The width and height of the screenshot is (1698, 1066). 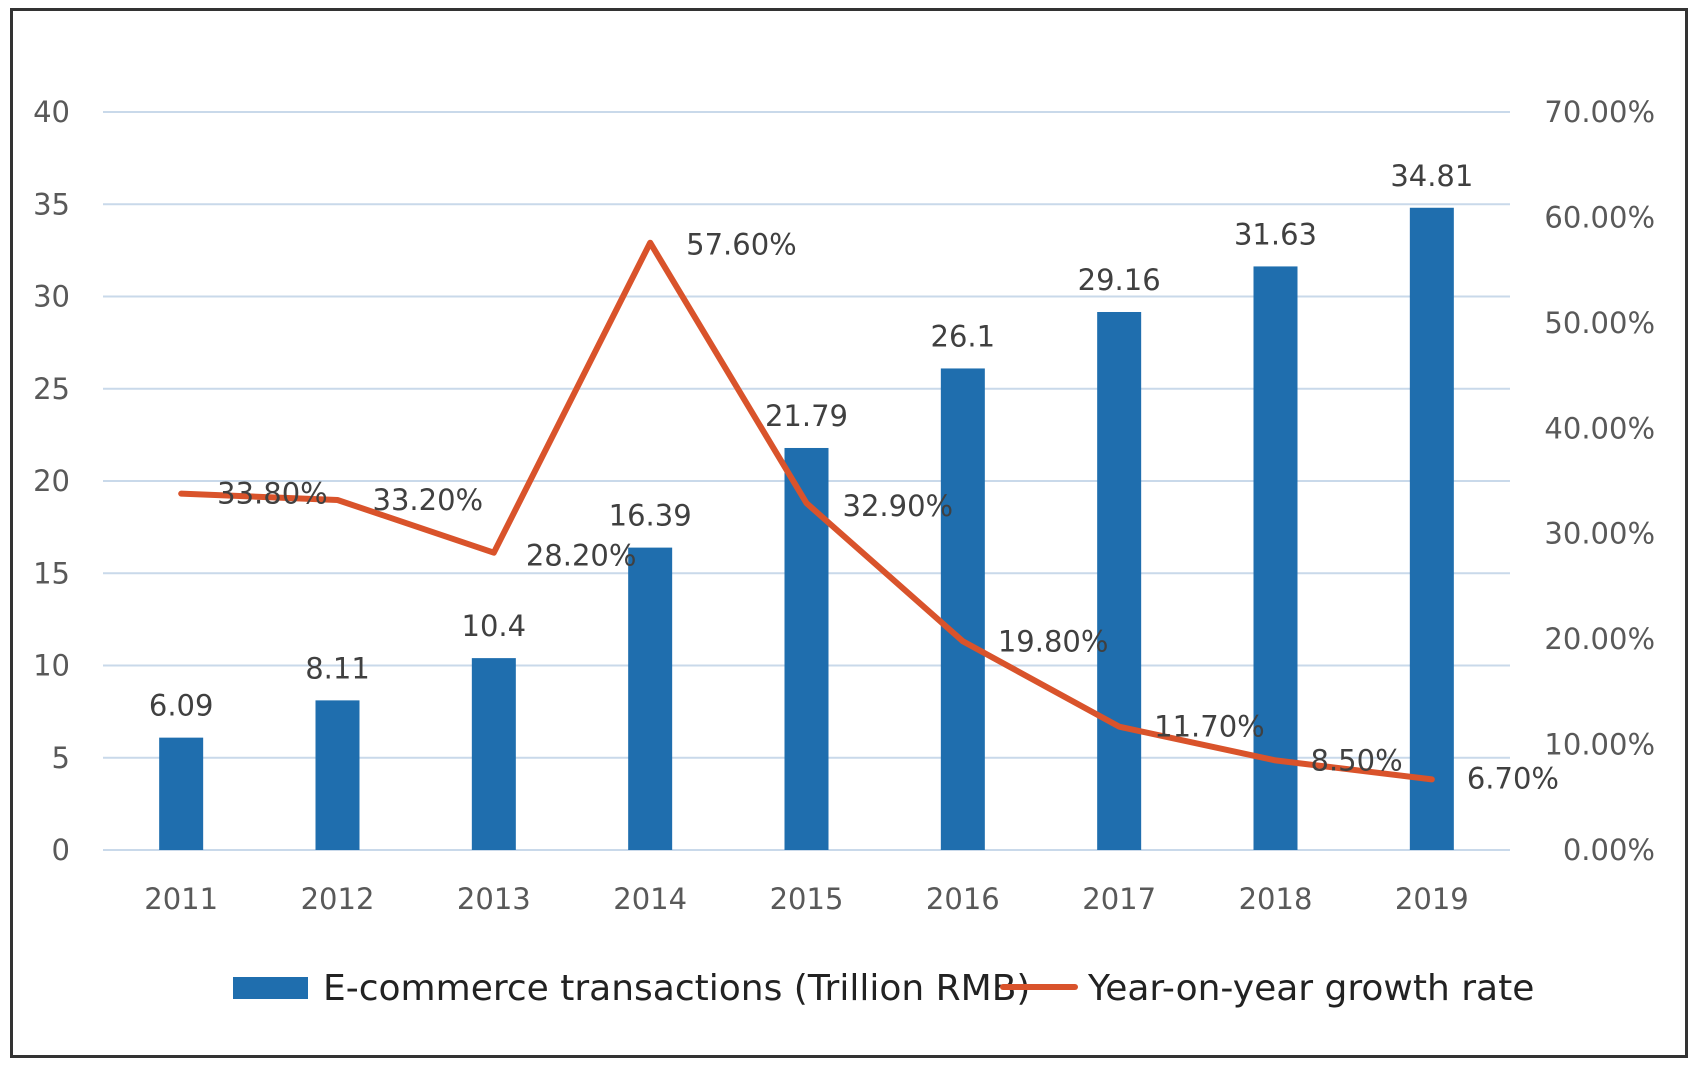 I want to click on y-left-tick-label: 40, so click(x=51, y=112).